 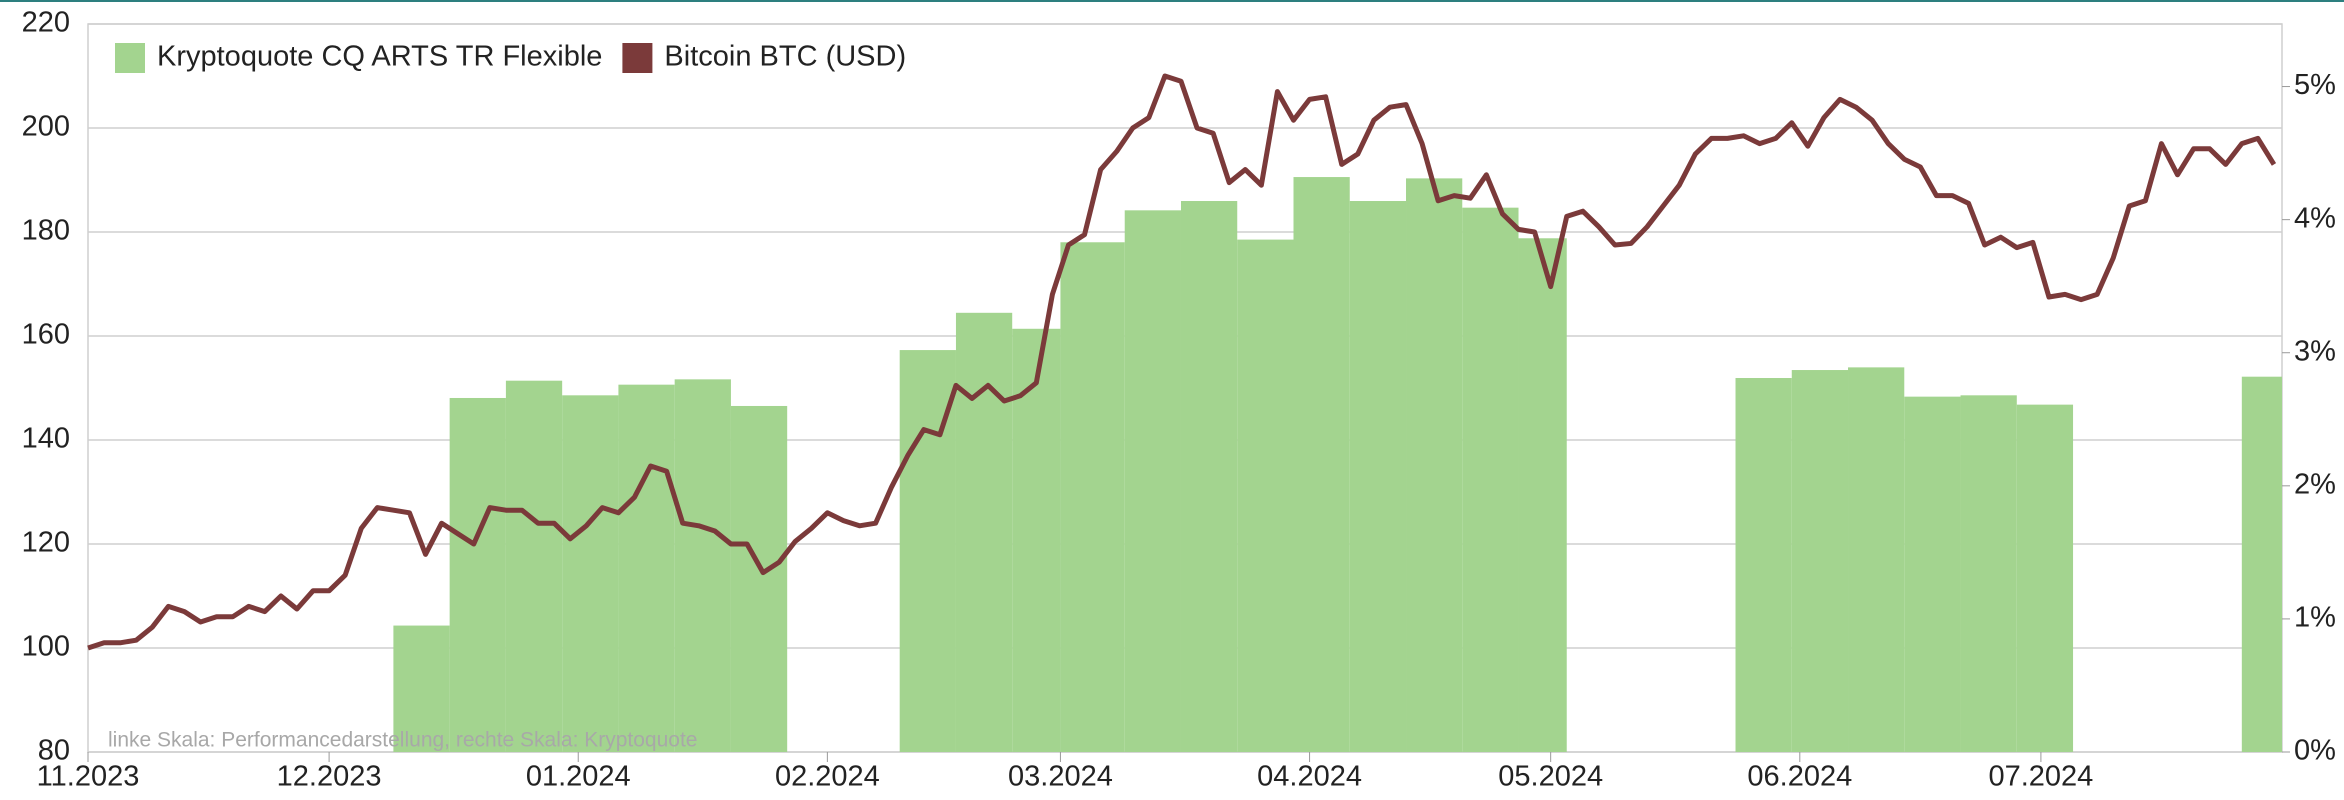 What do you see at coordinates (1060, 777) in the screenshot?
I see `x-tick-label: 03.2024` at bounding box center [1060, 777].